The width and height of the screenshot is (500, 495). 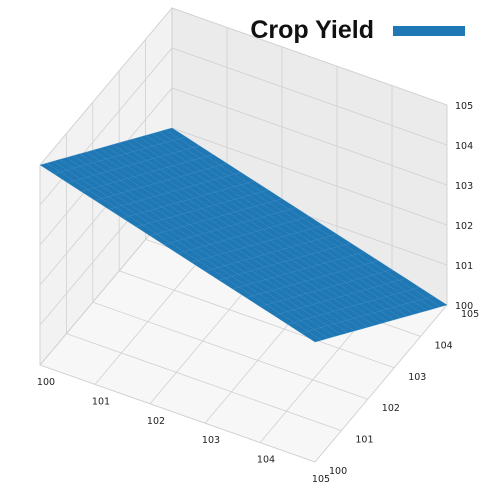 I want to click on y-tick-label: 105, so click(x=470, y=314).